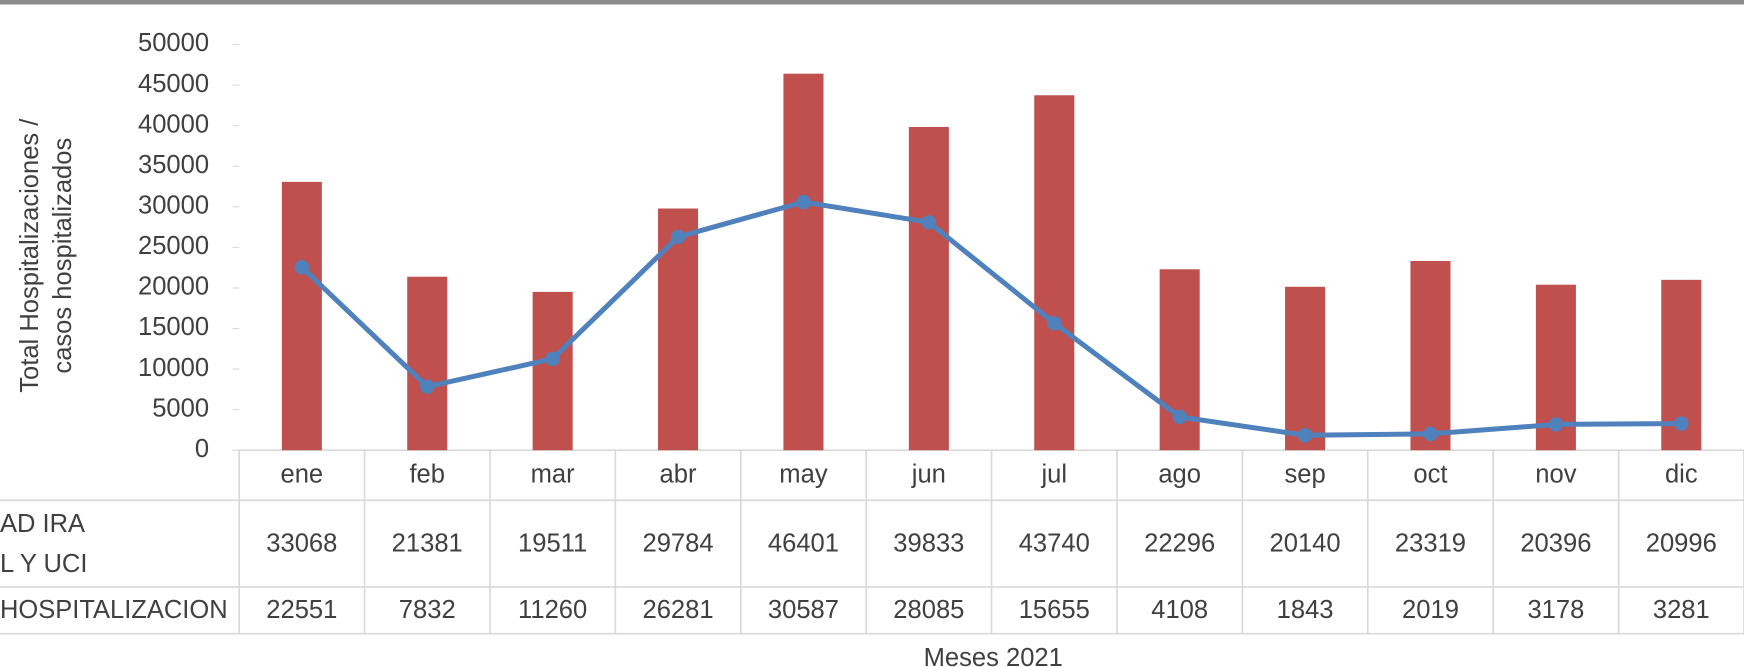 This screenshot has width=1744, height=667. I want to click on table-cell: 21381, so click(427, 543).